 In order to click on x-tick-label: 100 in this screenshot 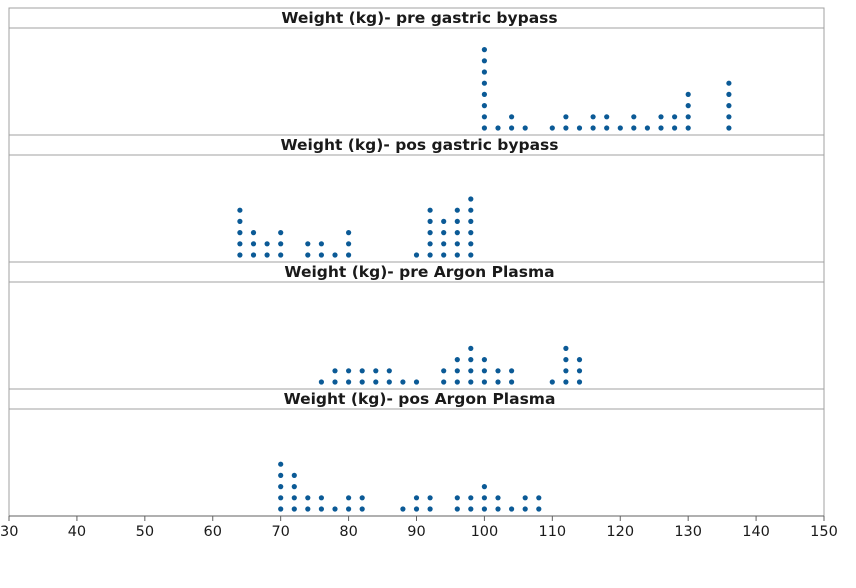, I will do `click(485, 532)`.